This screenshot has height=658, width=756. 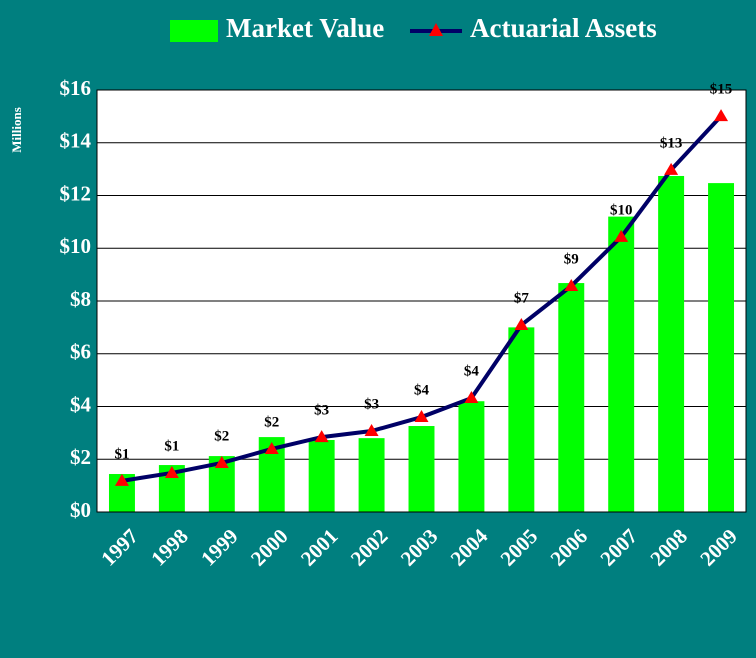 I want to click on y-tick-label: $12, so click(x=76, y=193).